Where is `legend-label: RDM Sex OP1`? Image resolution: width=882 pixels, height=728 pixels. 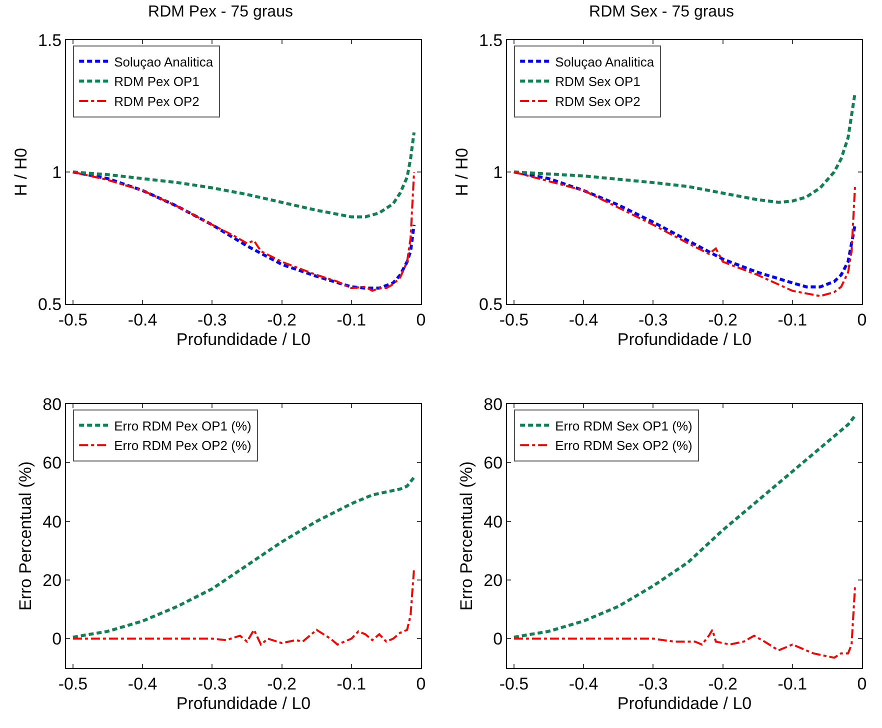
legend-label: RDM Sex OP1 is located at coordinates (597, 82).